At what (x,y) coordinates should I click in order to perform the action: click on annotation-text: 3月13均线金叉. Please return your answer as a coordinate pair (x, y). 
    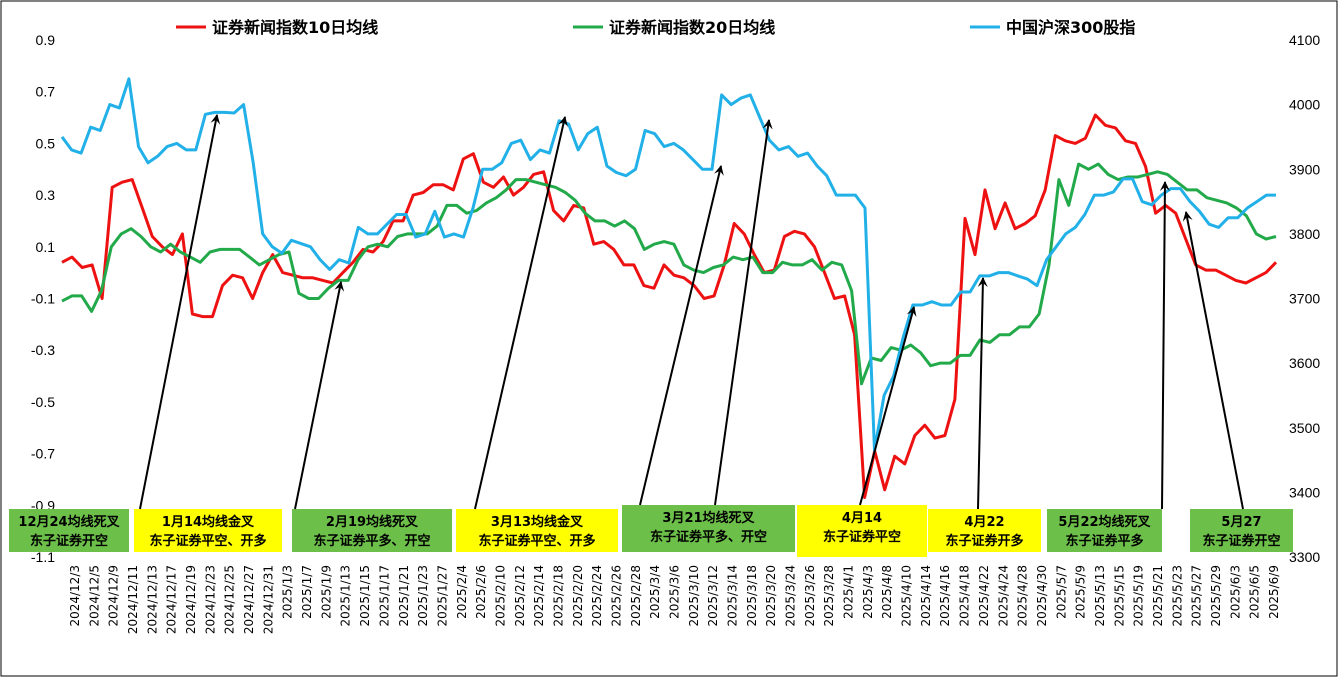
    Looking at the image, I should click on (537, 522).